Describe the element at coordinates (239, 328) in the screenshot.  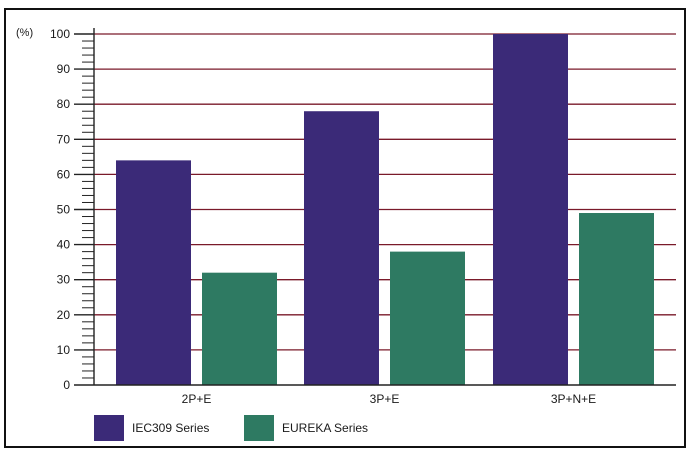
I see `bar-2P+E-EUREKA` at that location.